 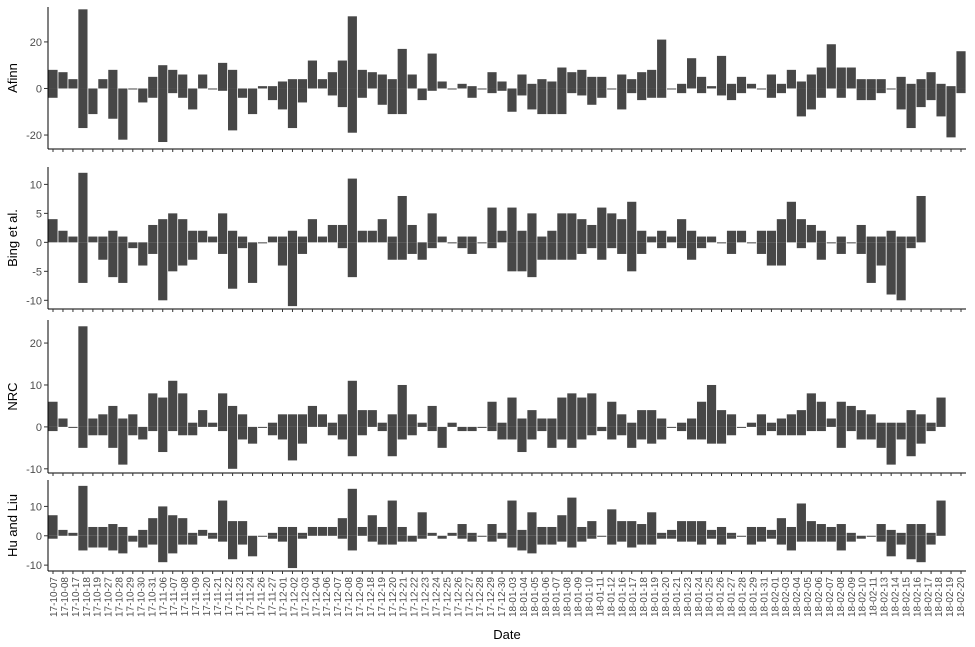 I want to click on x-tick-label: 18-02-17, so click(x=928, y=597).